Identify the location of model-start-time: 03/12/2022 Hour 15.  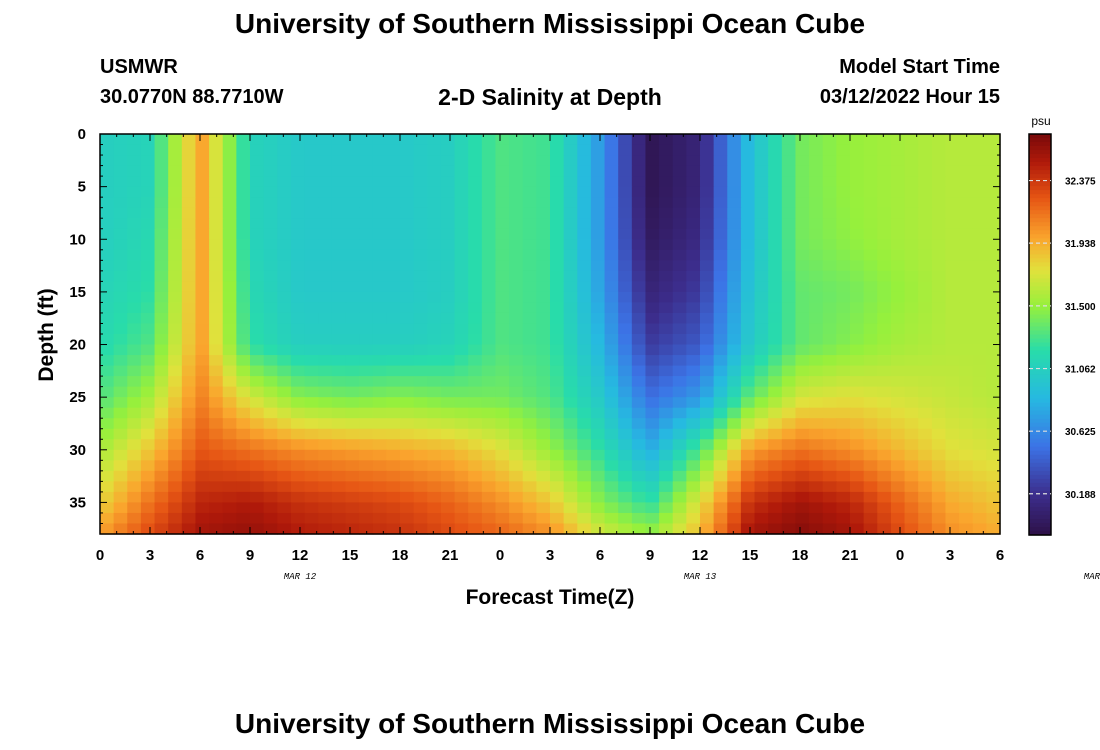
(909, 97).